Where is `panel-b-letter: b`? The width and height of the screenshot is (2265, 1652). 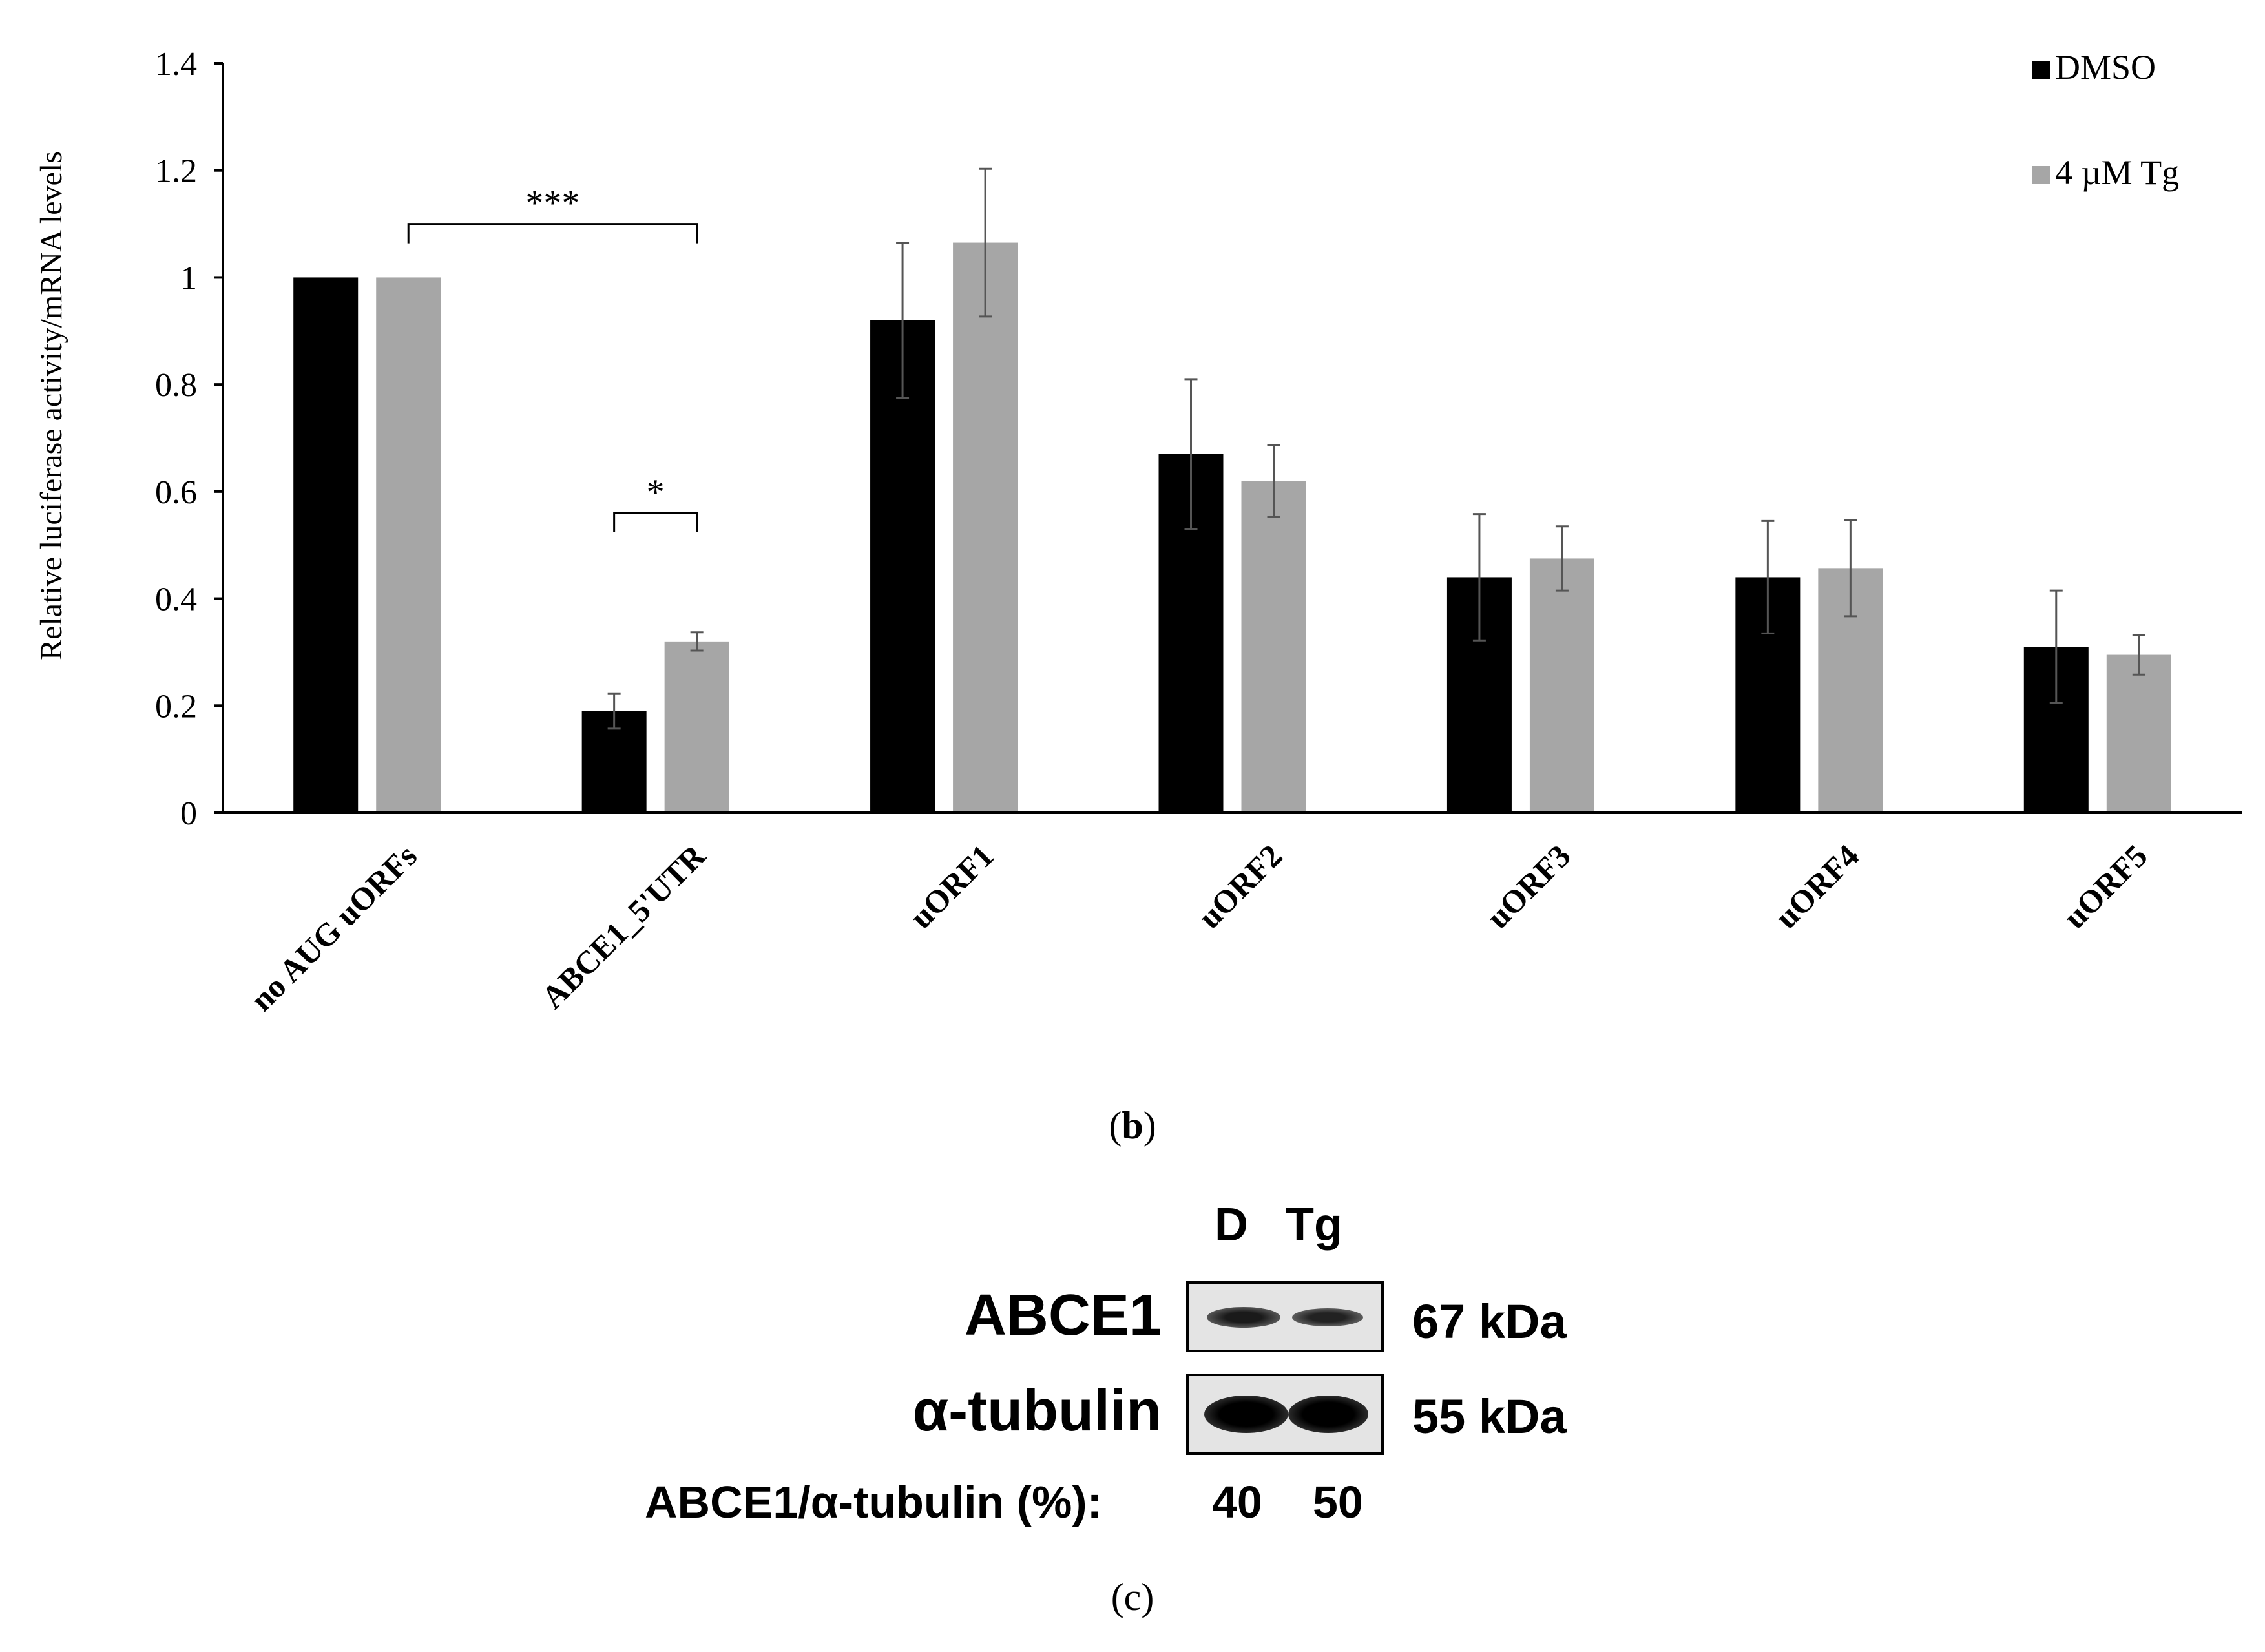 panel-b-letter: b is located at coordinates (1132, 1125).